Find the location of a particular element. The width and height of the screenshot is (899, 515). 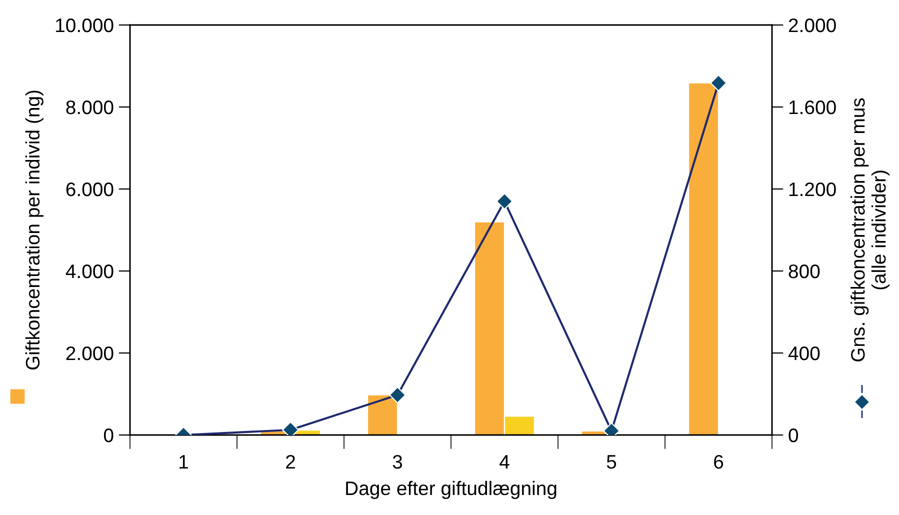

y2-tick-label: 800 is located at coordinates (804, 271).